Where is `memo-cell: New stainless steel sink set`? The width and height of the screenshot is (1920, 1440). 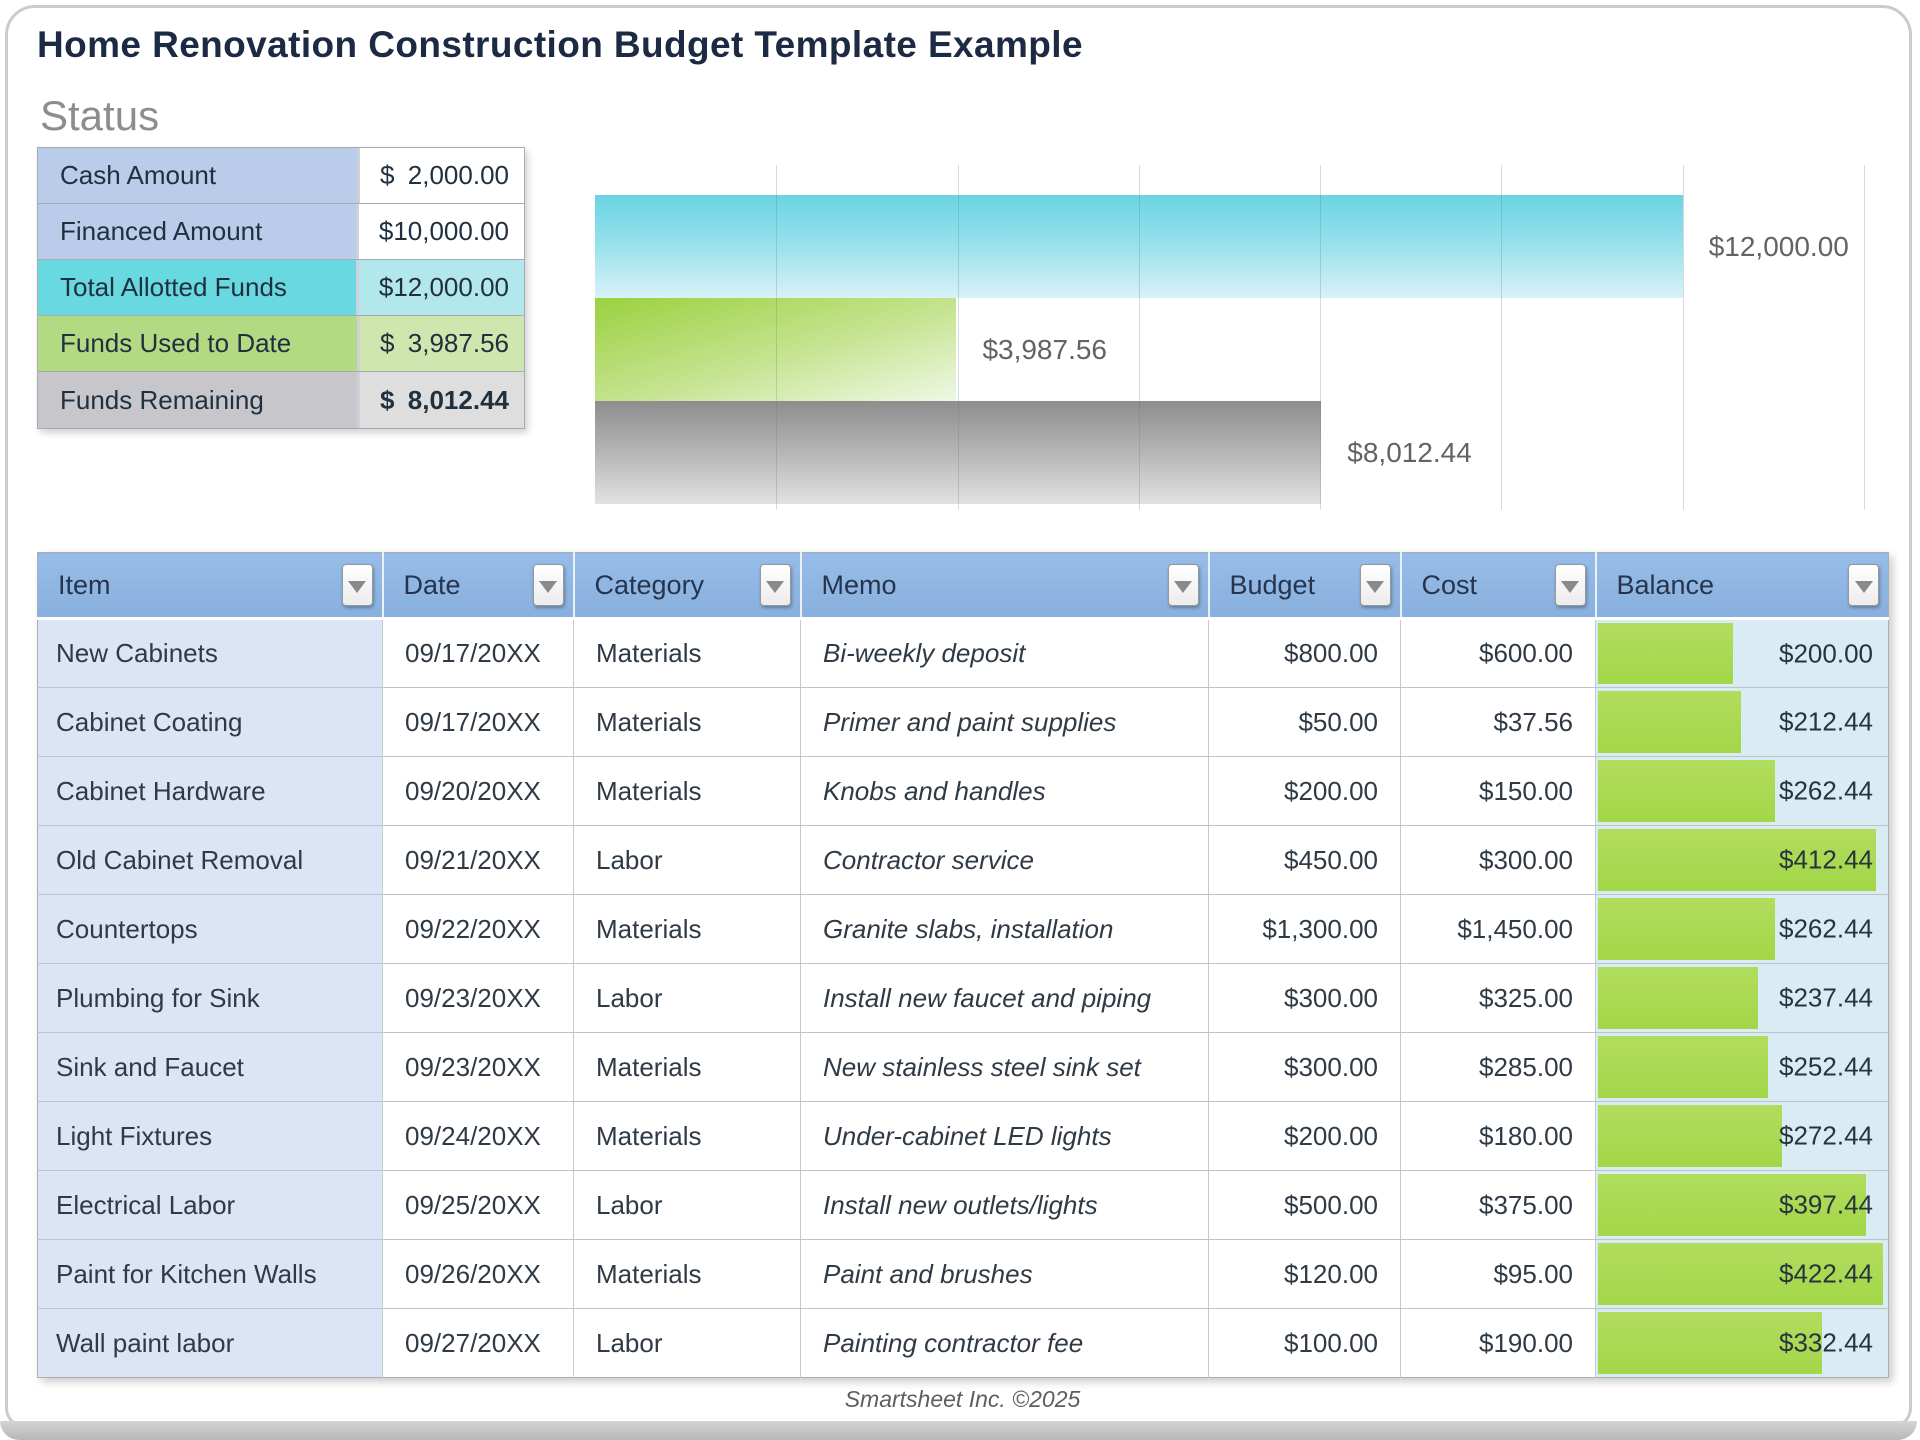
memo-cell: New stainless steel sink set is located at coordinates (1004, 1067).